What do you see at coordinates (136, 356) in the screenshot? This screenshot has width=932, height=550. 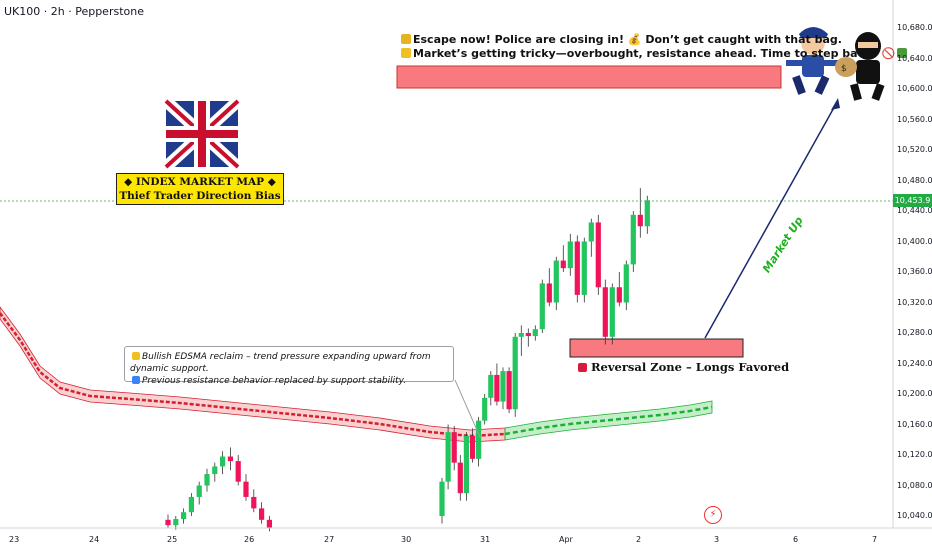 I see `lightning-icon` at bounding box center [136, 356].